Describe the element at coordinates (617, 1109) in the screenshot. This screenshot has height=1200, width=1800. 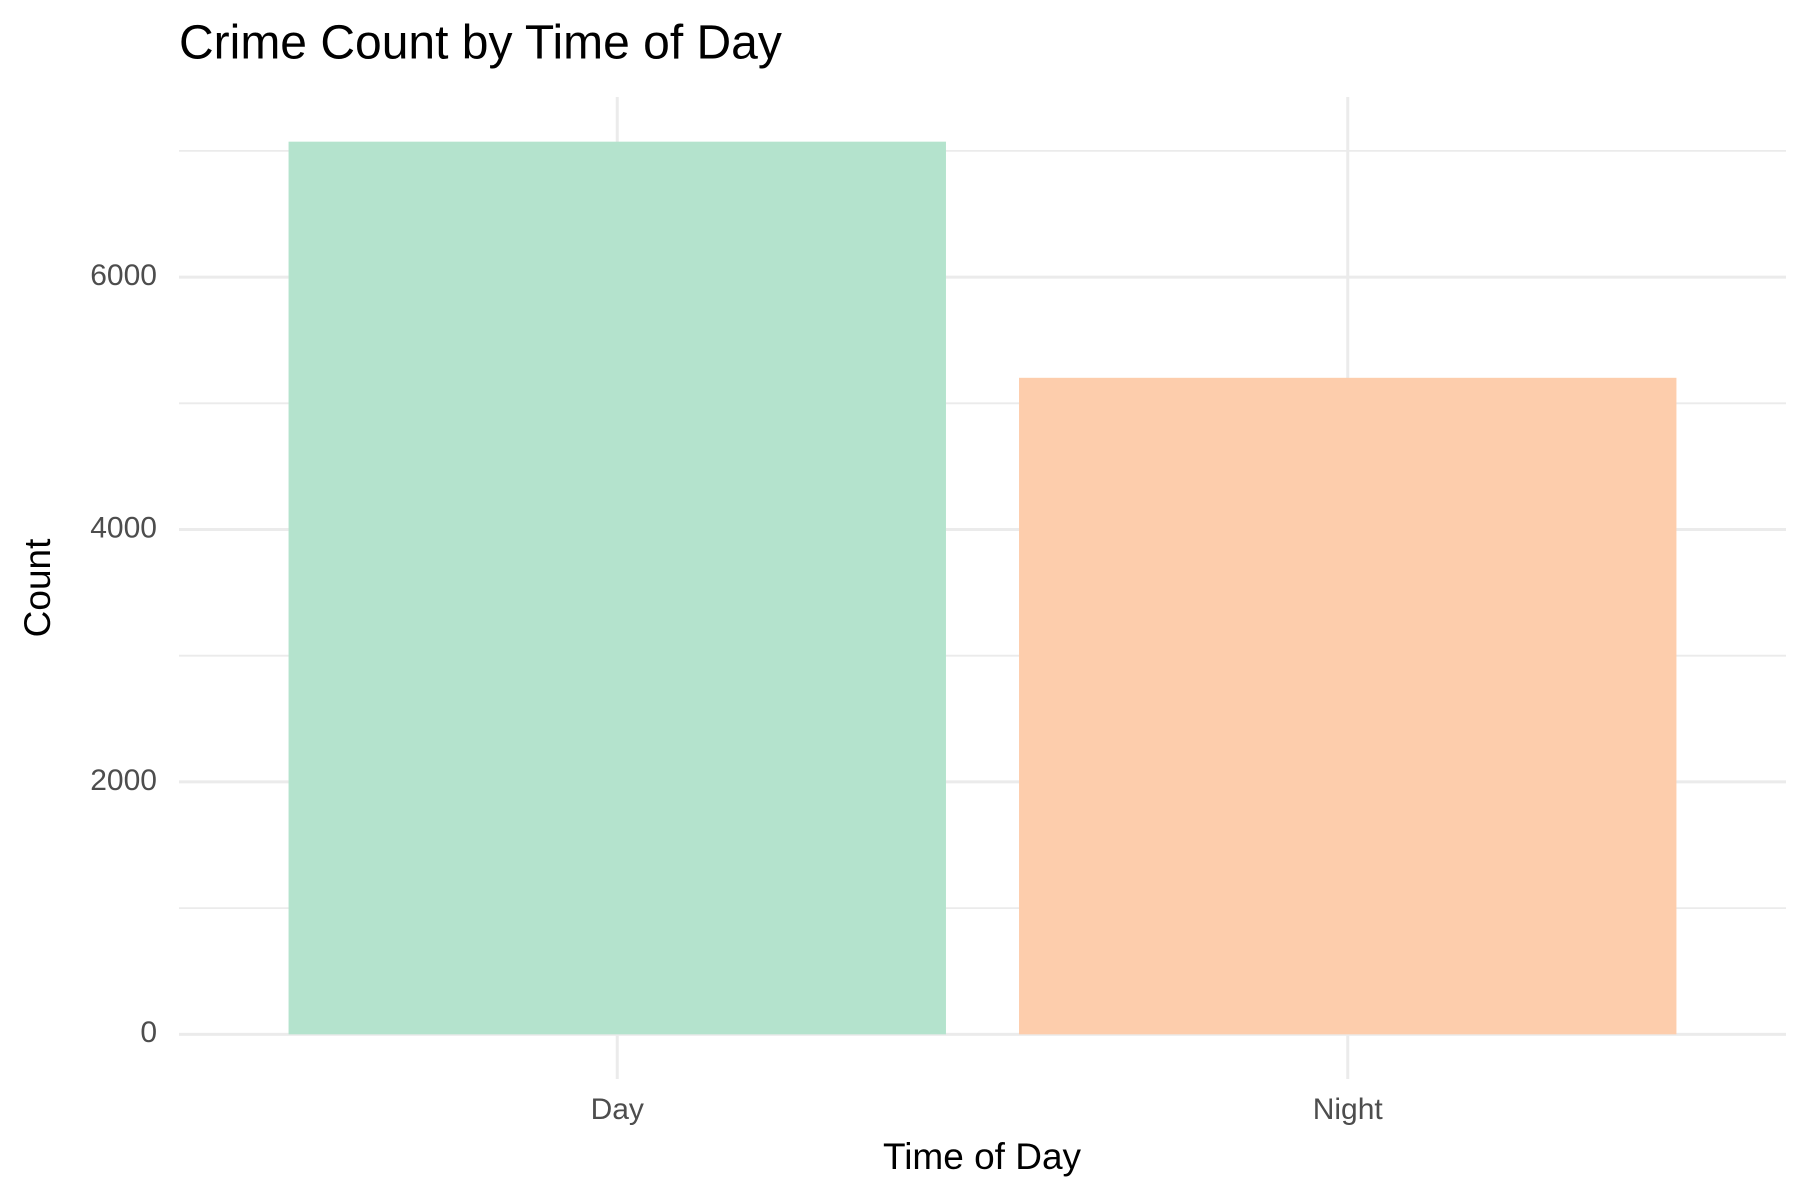
I see `x-tick-label: Day` at that location.